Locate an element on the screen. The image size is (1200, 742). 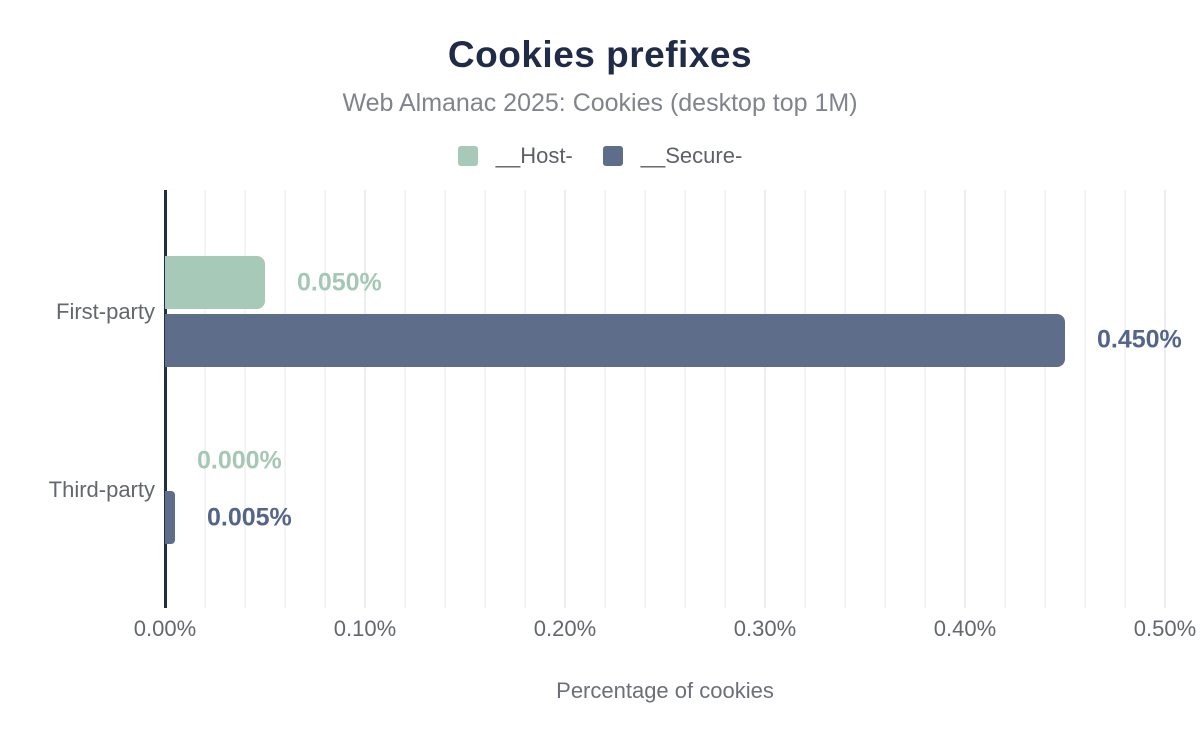
legend-item-secure: __Secure- is located at coordinates (672, 156).